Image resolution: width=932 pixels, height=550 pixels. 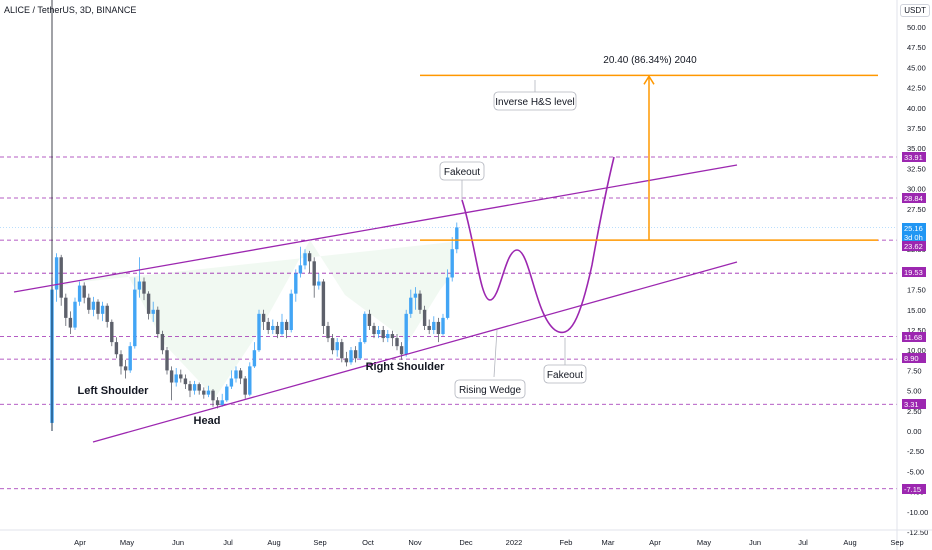 What do you see at coordinates (650, 60) in the screenshot?
I see `measure-text: 20.40 (86.34%) 2040` at bounding box center [650, 60].